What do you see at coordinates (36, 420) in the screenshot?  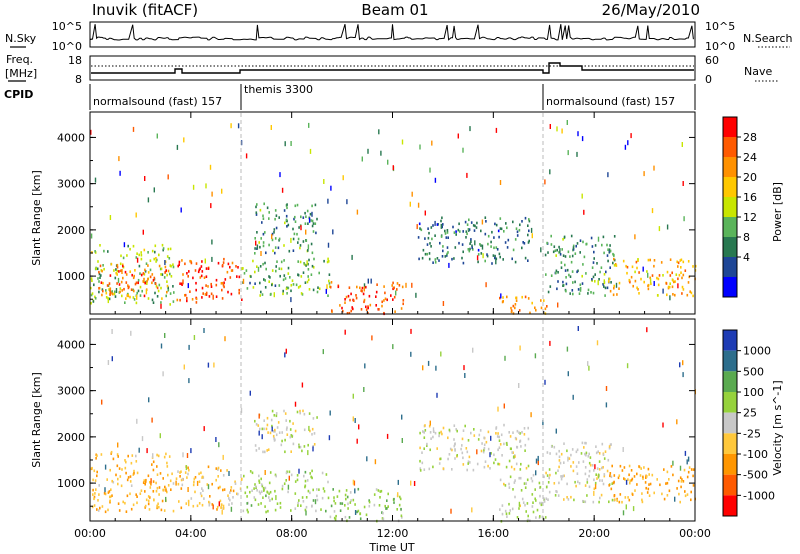 I see `velocity-ylabel: Slant Range [km]` at bounding box center [36, 420].